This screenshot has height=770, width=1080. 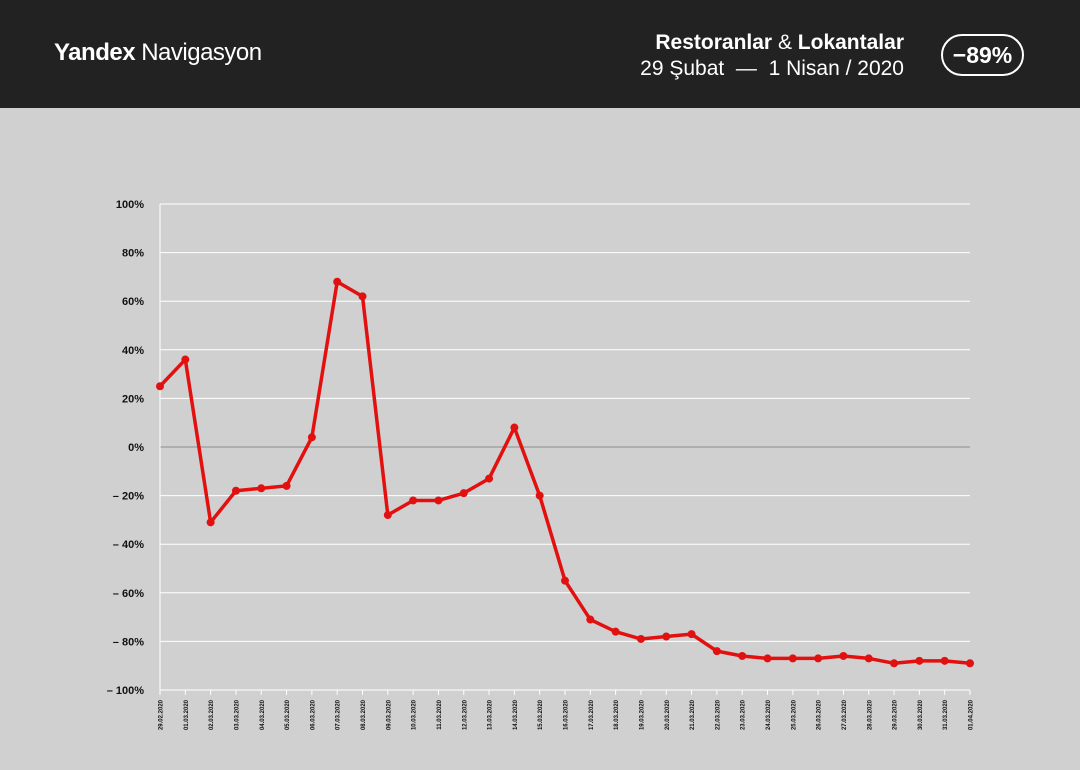 I want to click on x-tick-label: 23.03.2020, so click(x=744, y=714).